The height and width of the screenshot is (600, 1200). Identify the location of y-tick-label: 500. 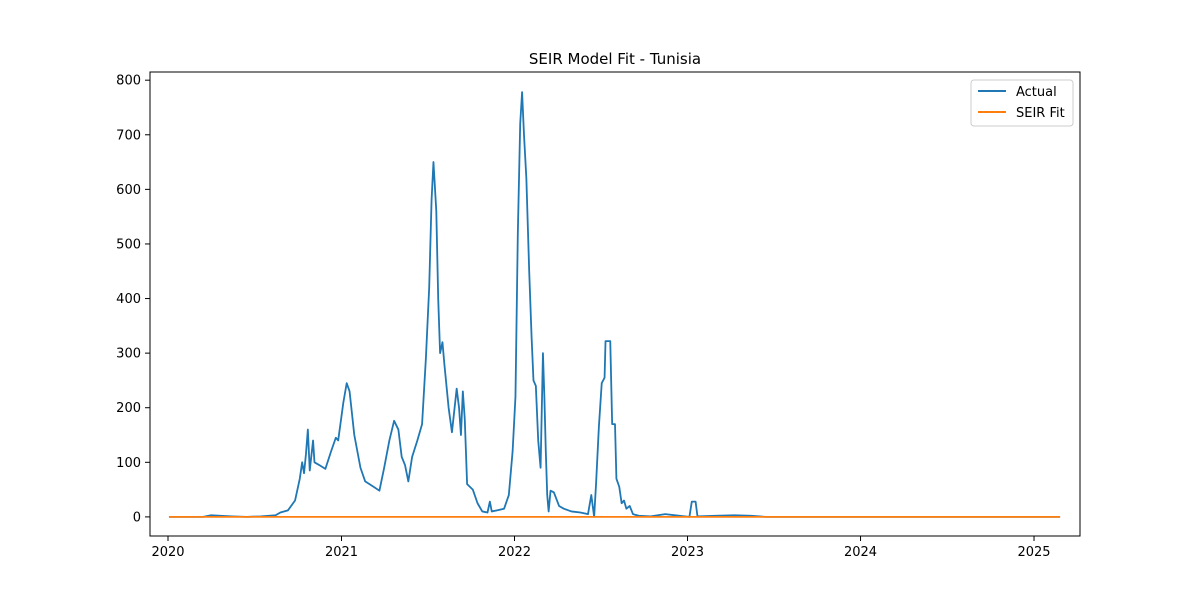
(128, 244).